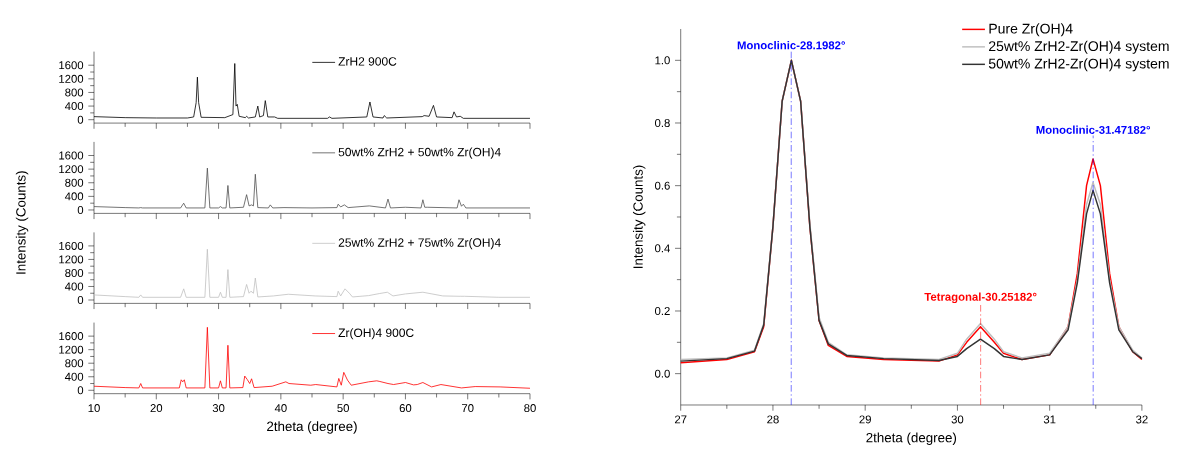 The image size is (1179, 459). I want to click on y-tick-label: 0.8, so click(662, 122).